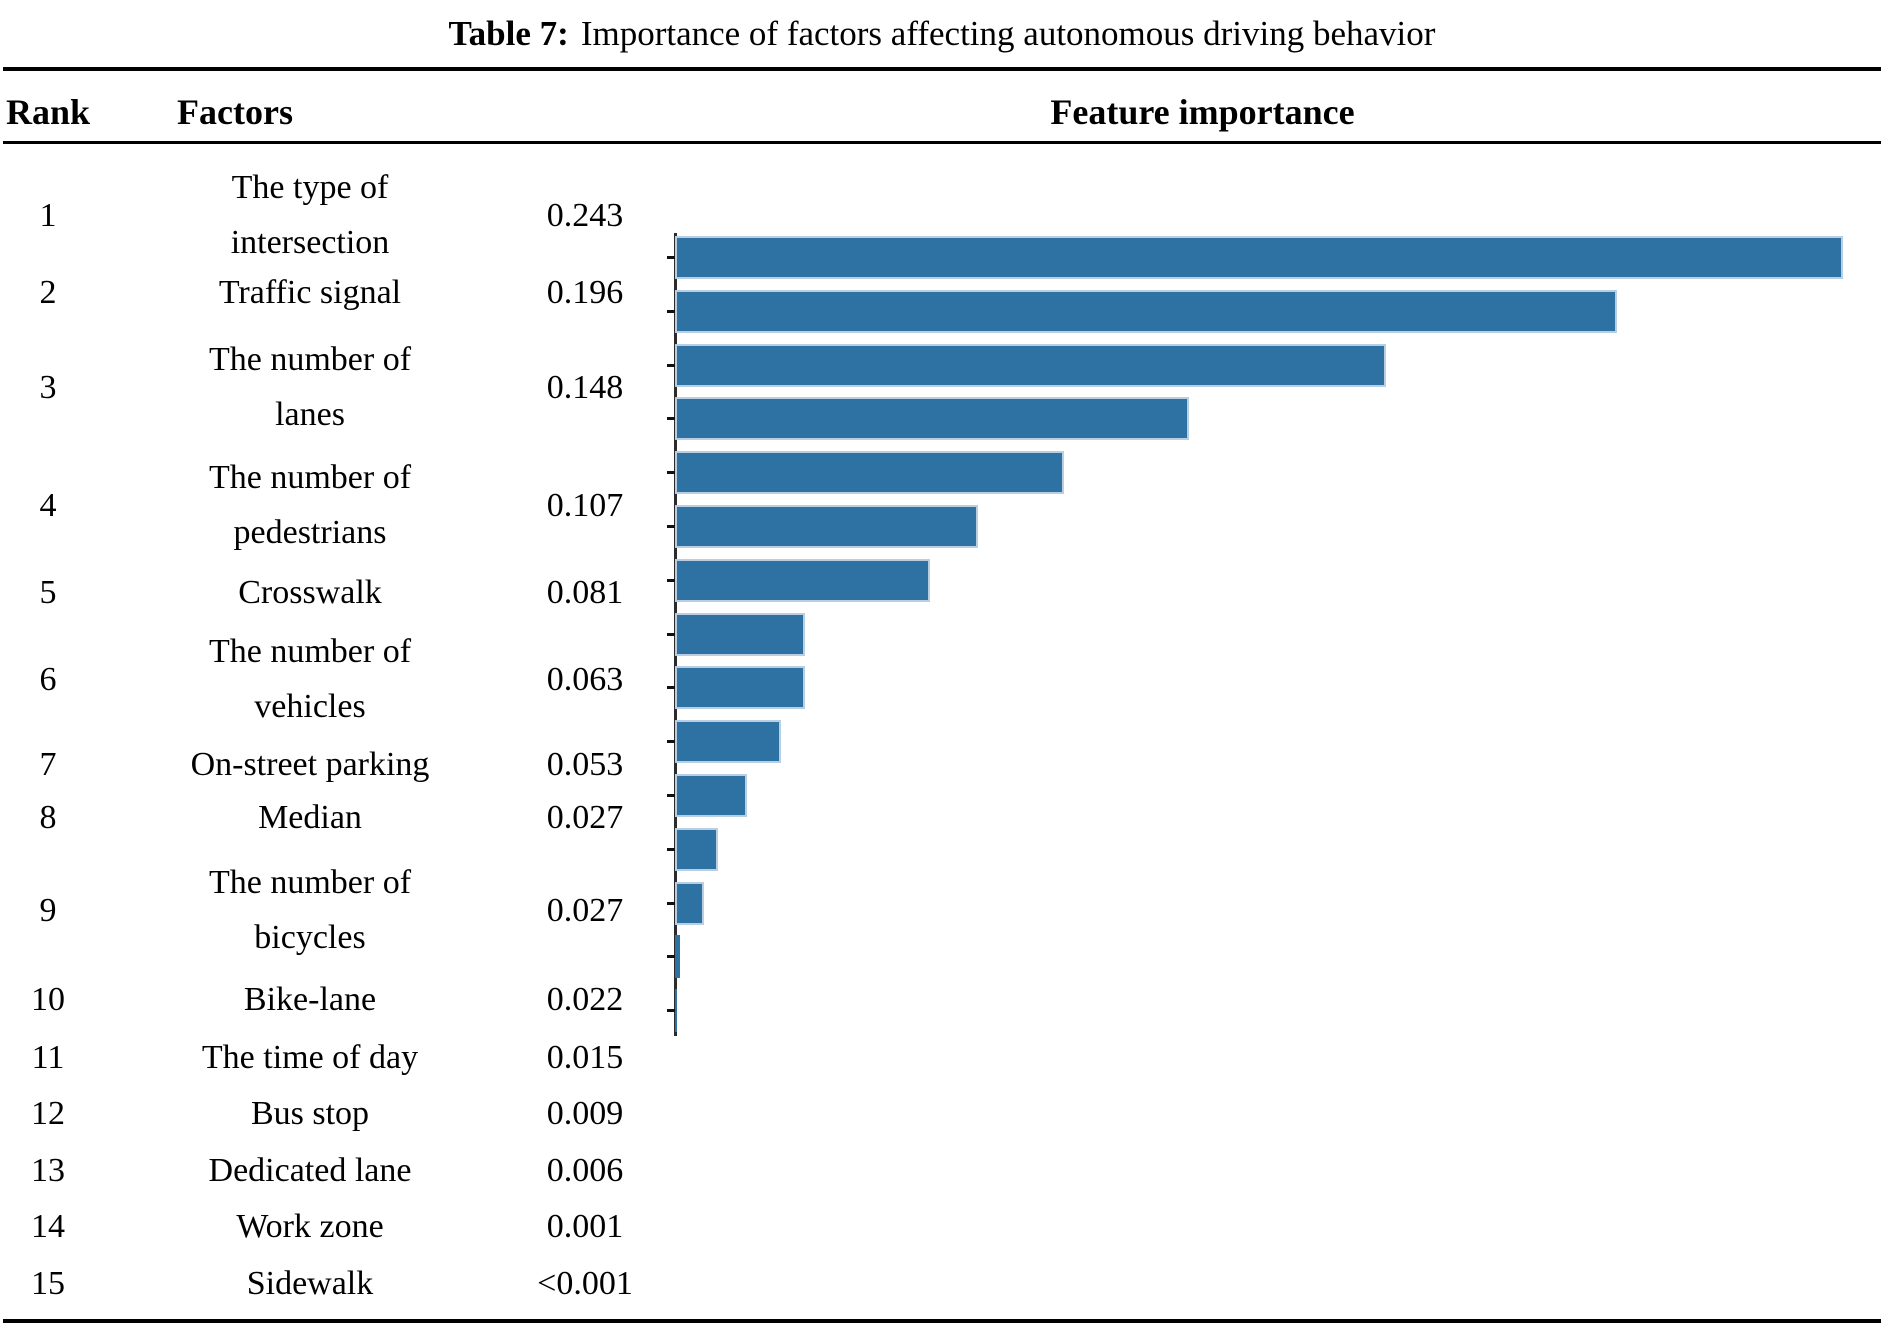 The width and height of the screenshot is (1884, 1327). I want to click on top-rule, so click(942, 69).